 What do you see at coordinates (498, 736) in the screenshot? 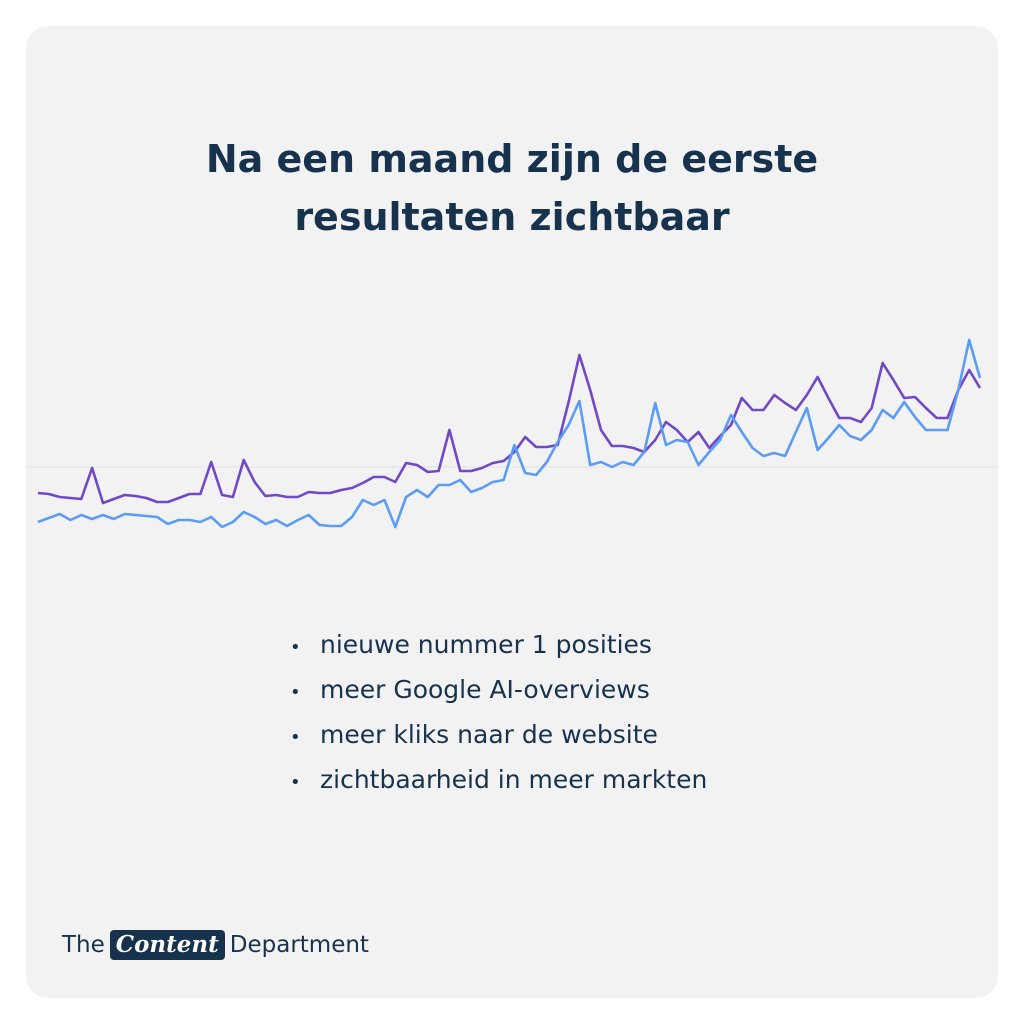
I see `bullet-item: meer kliks naar de website` at bounding box center [498, 736].